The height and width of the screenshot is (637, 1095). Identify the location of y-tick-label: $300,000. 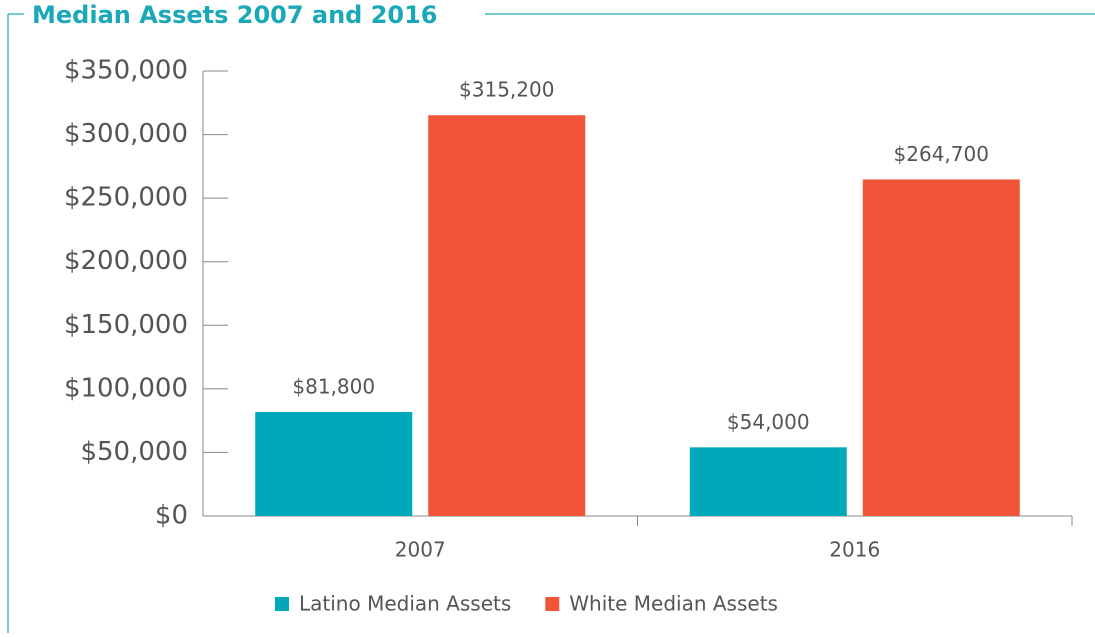
(126, 134).